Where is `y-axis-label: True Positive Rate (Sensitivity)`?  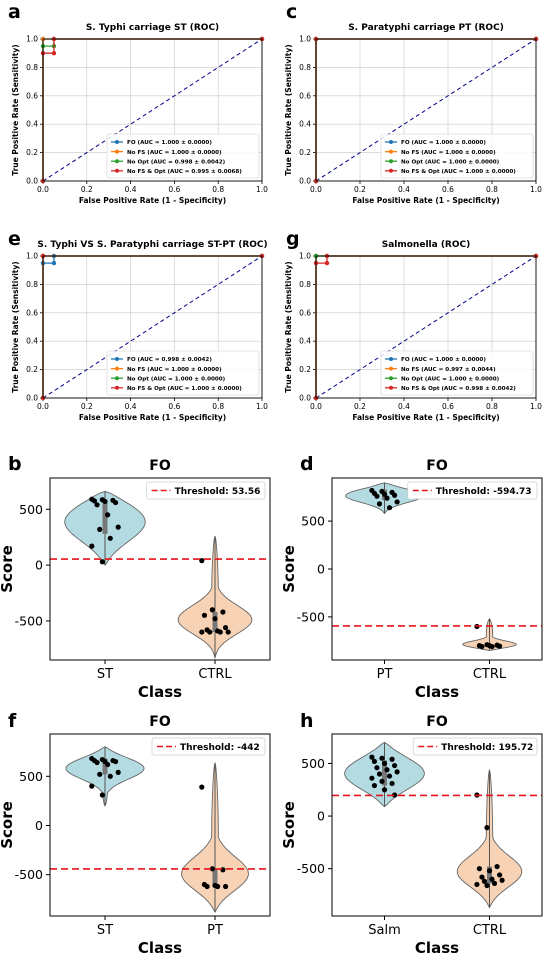 y-axis-label: True Positive Rate (Sensitivity) is located at coordinates (288, 326).